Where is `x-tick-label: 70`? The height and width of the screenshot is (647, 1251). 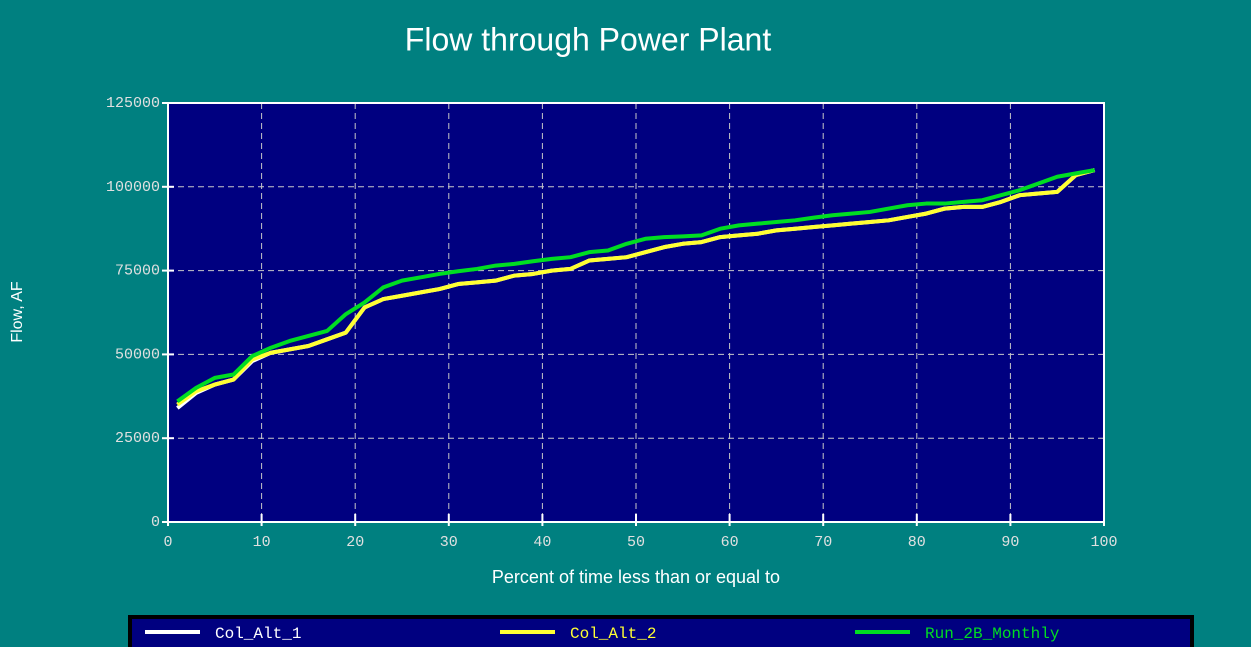 x-tick-label: 70 is located at coordinates (823, 542).